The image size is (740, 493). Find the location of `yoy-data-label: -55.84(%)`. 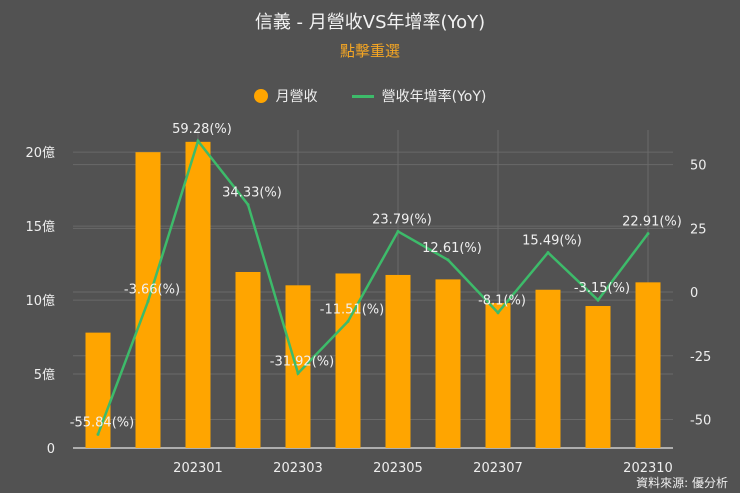

yoy-data-label: -55.84(%) is located at coordinates (102, 422).